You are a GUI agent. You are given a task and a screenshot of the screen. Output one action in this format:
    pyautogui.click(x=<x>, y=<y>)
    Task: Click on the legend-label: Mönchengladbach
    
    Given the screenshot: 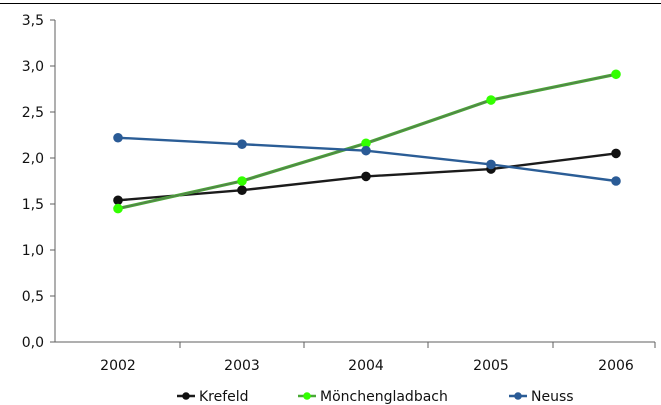 What is the action you would take?
    pyautogui.click(x=384, y=397)
    